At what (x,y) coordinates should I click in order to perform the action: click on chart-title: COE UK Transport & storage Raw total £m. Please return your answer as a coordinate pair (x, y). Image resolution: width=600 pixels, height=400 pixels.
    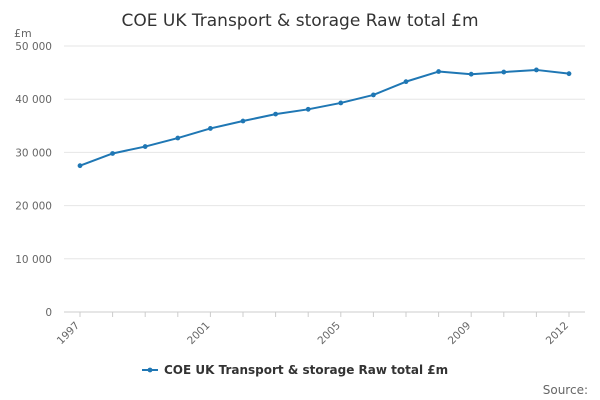
    Looking at the image, I should click on (299, 21).